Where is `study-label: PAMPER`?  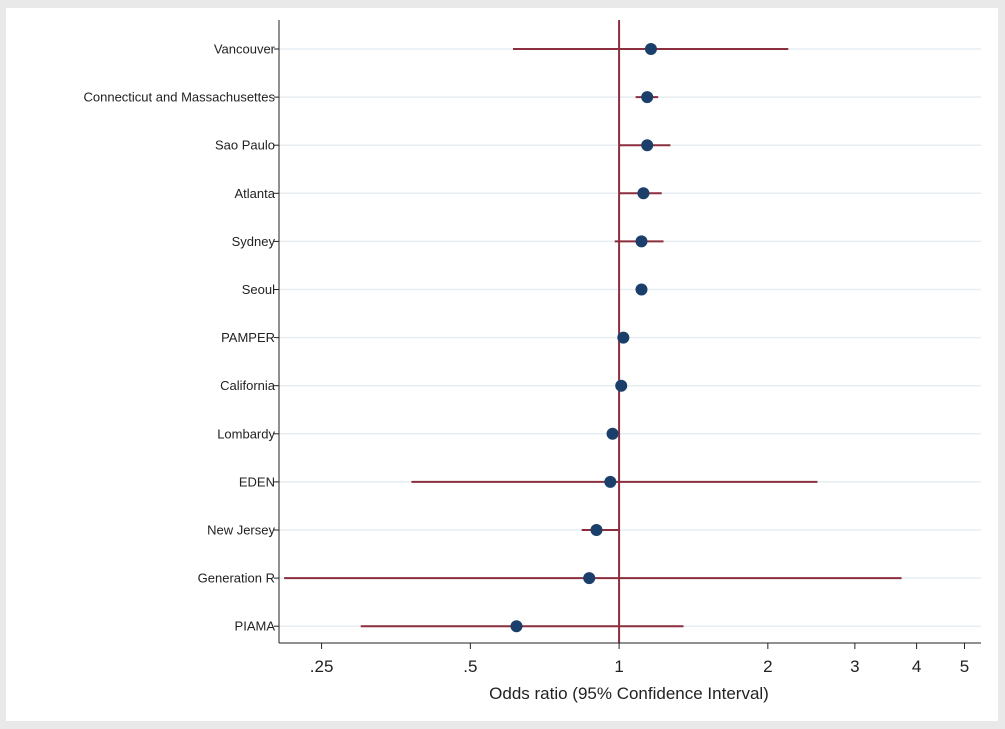 study-label: PAMPER is located at coordinates (248, 337).